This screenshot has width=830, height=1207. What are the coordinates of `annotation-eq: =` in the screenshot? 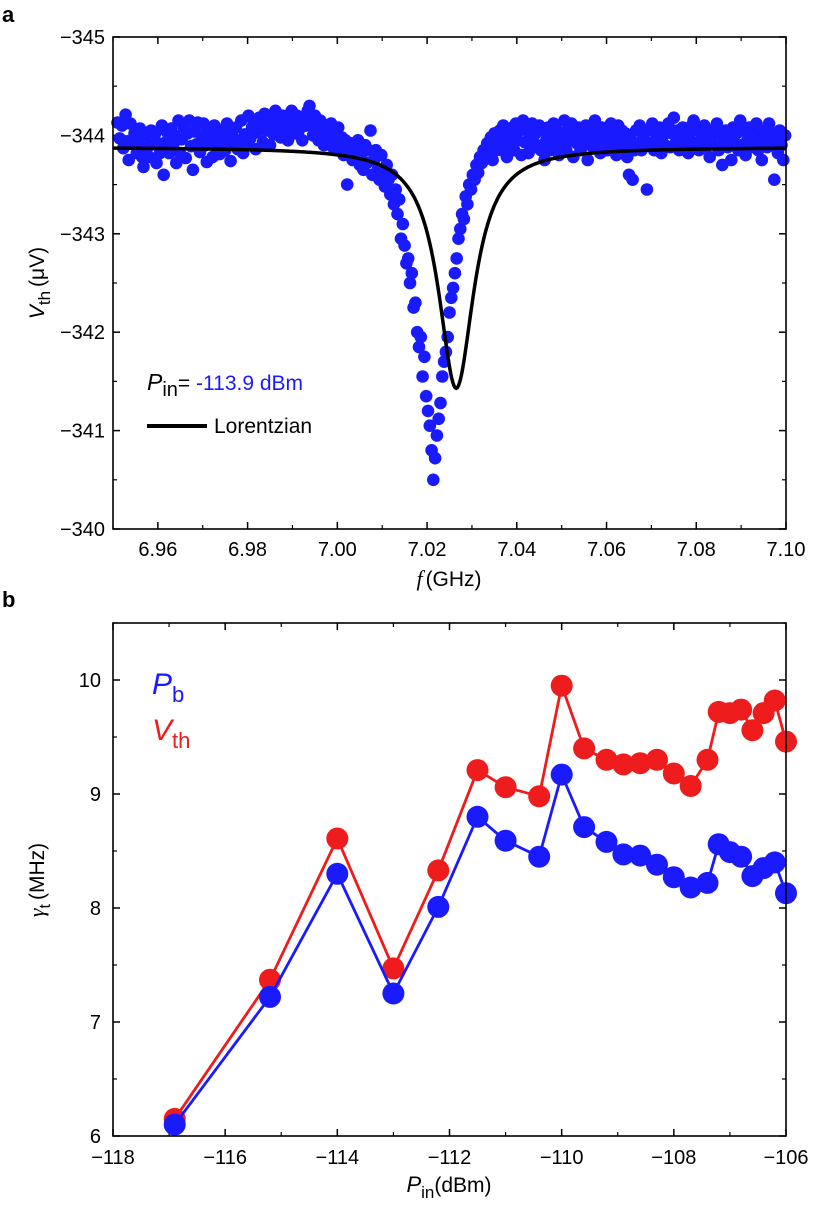 It's located at (187, 383).